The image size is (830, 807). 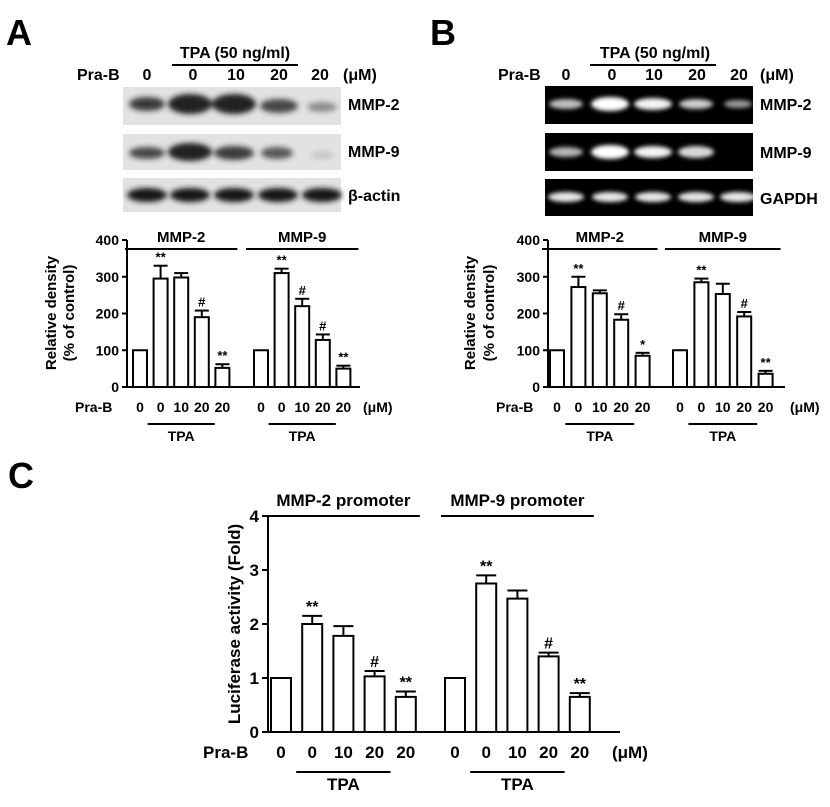 What do you see at coordinates (360, 75) in the screenshot?
I see `panel-a-unit: (μM)` at bounding box center [360, 75].